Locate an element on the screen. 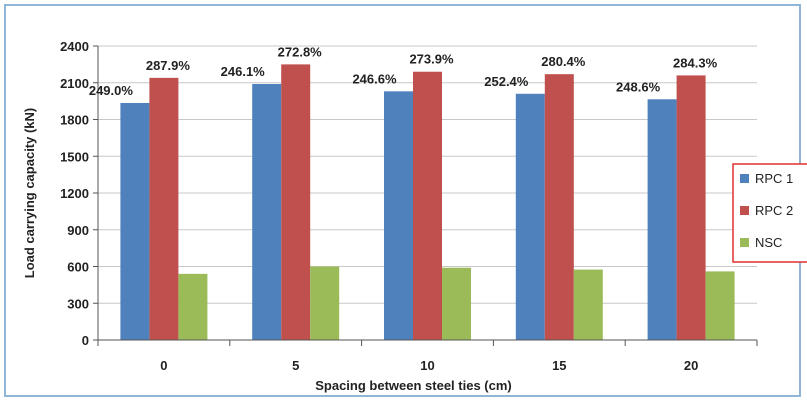 The width and height of the screenshot is (807, 403). data-label: 273.9% is located at coordinates (431, 59).